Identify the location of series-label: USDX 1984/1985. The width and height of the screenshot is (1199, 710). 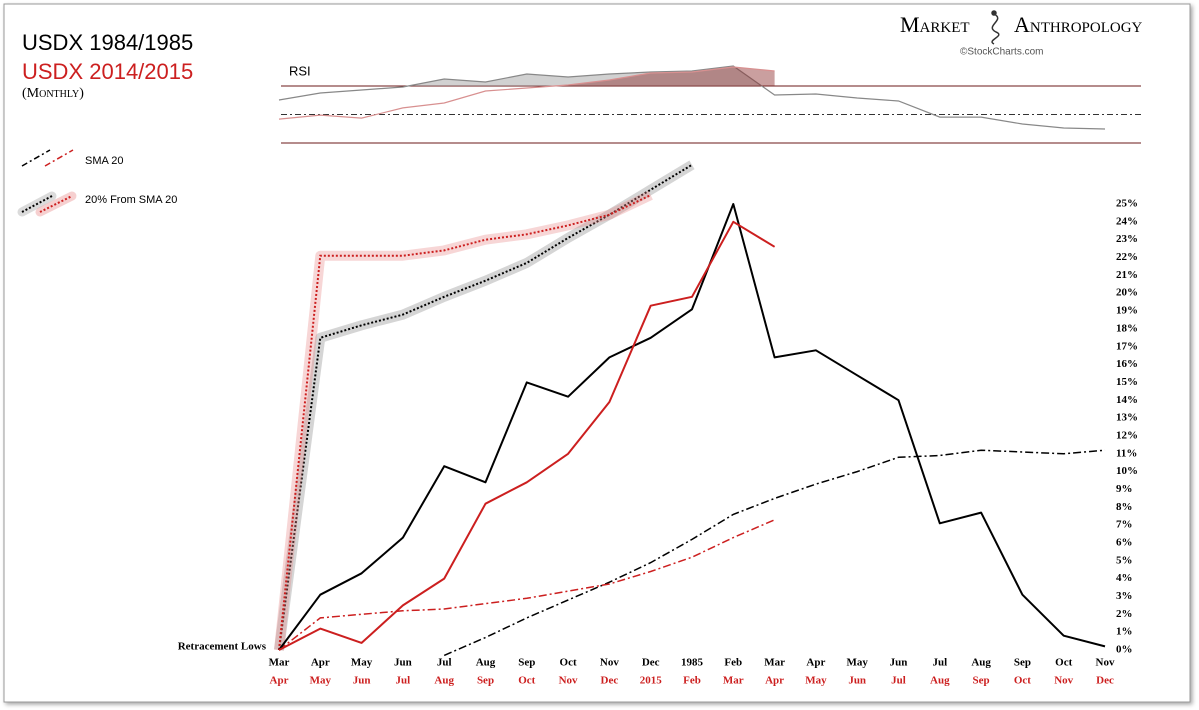
(107, 42).